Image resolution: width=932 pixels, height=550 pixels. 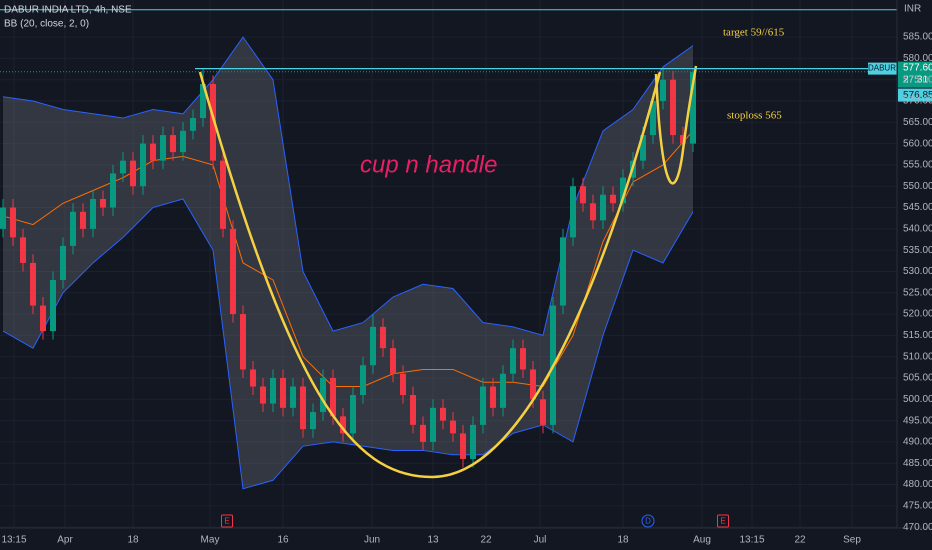 I want to click on x-tick-label: Apr, so click(x=65, y=540).